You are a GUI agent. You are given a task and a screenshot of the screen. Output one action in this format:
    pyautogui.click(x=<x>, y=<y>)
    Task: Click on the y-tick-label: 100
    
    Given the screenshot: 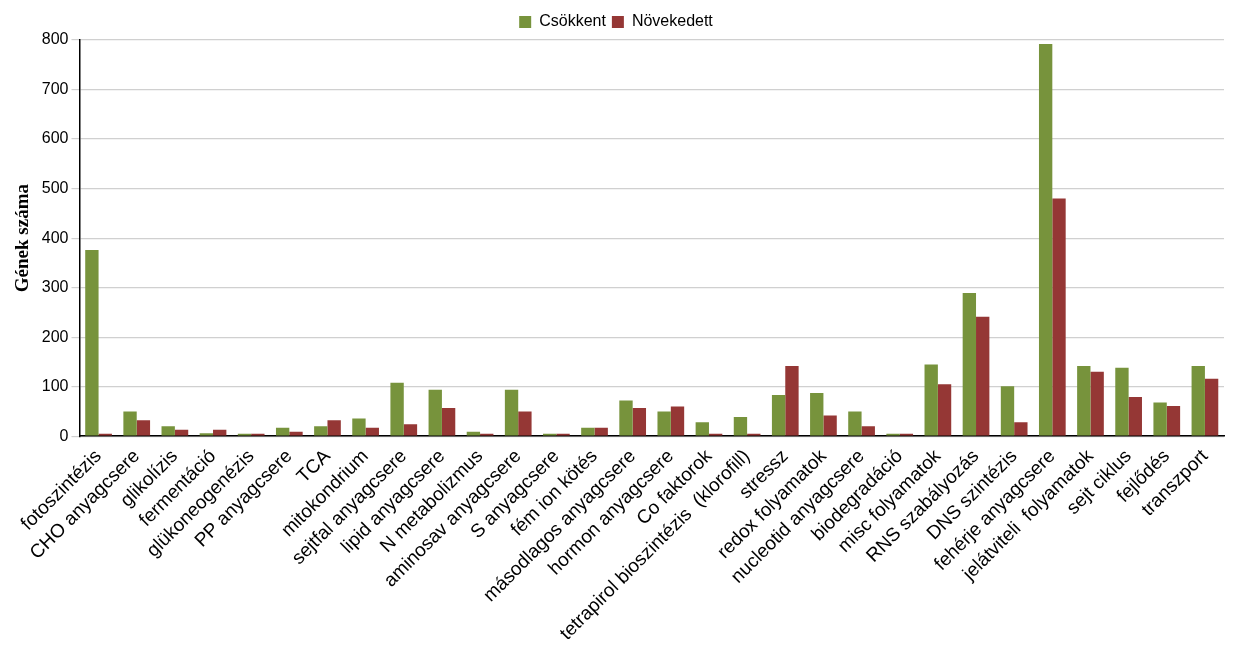 What is the action you would take?
    pyautogui.click(x=55, y=386)
    